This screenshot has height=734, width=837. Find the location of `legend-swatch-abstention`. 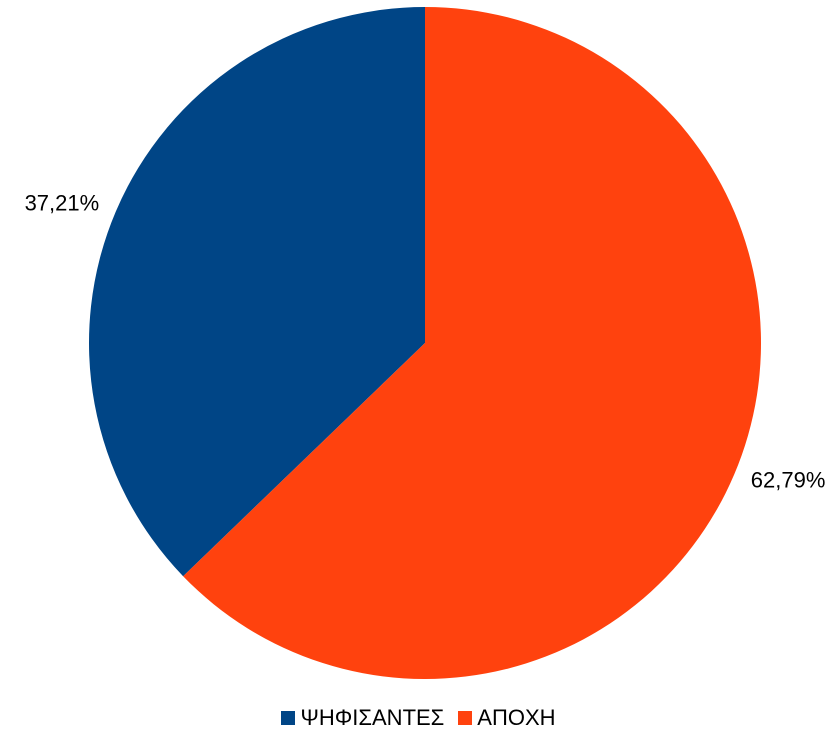

legend-swatch-abstention is located at coordinates (465, 718).